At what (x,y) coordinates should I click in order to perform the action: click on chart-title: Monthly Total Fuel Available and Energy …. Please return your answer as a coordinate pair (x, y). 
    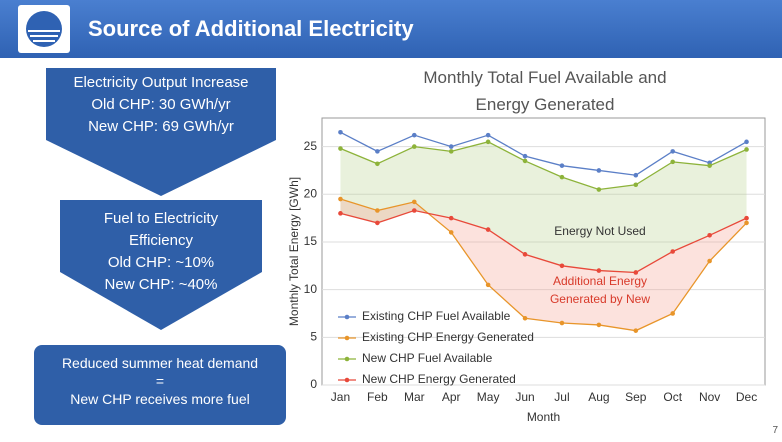
    Looking at the image, I should click on (545, 91).